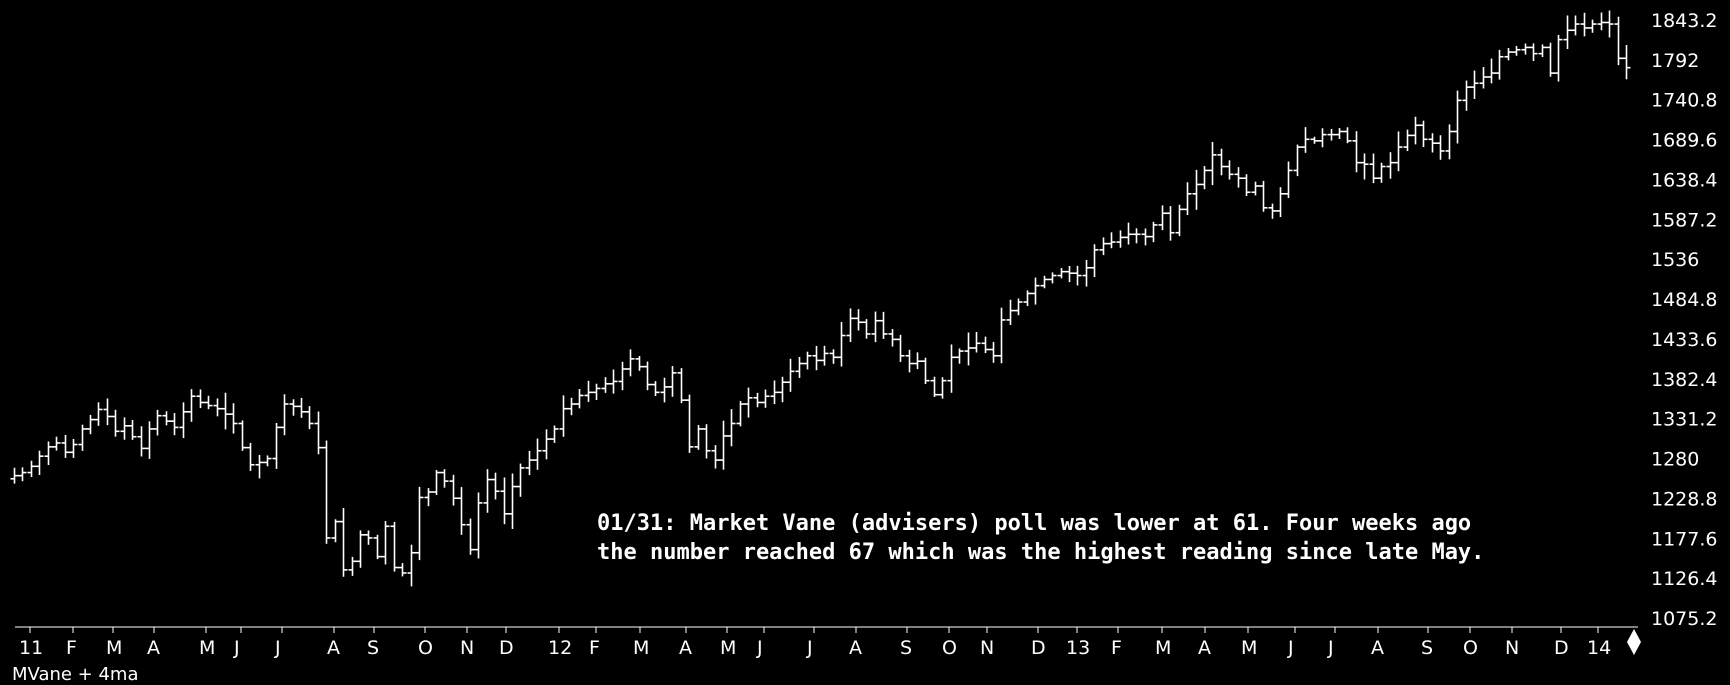 The height and width of the screenshot is (685, 1730). I want to click on scroll-diamond-handle, so click(1634, 642).